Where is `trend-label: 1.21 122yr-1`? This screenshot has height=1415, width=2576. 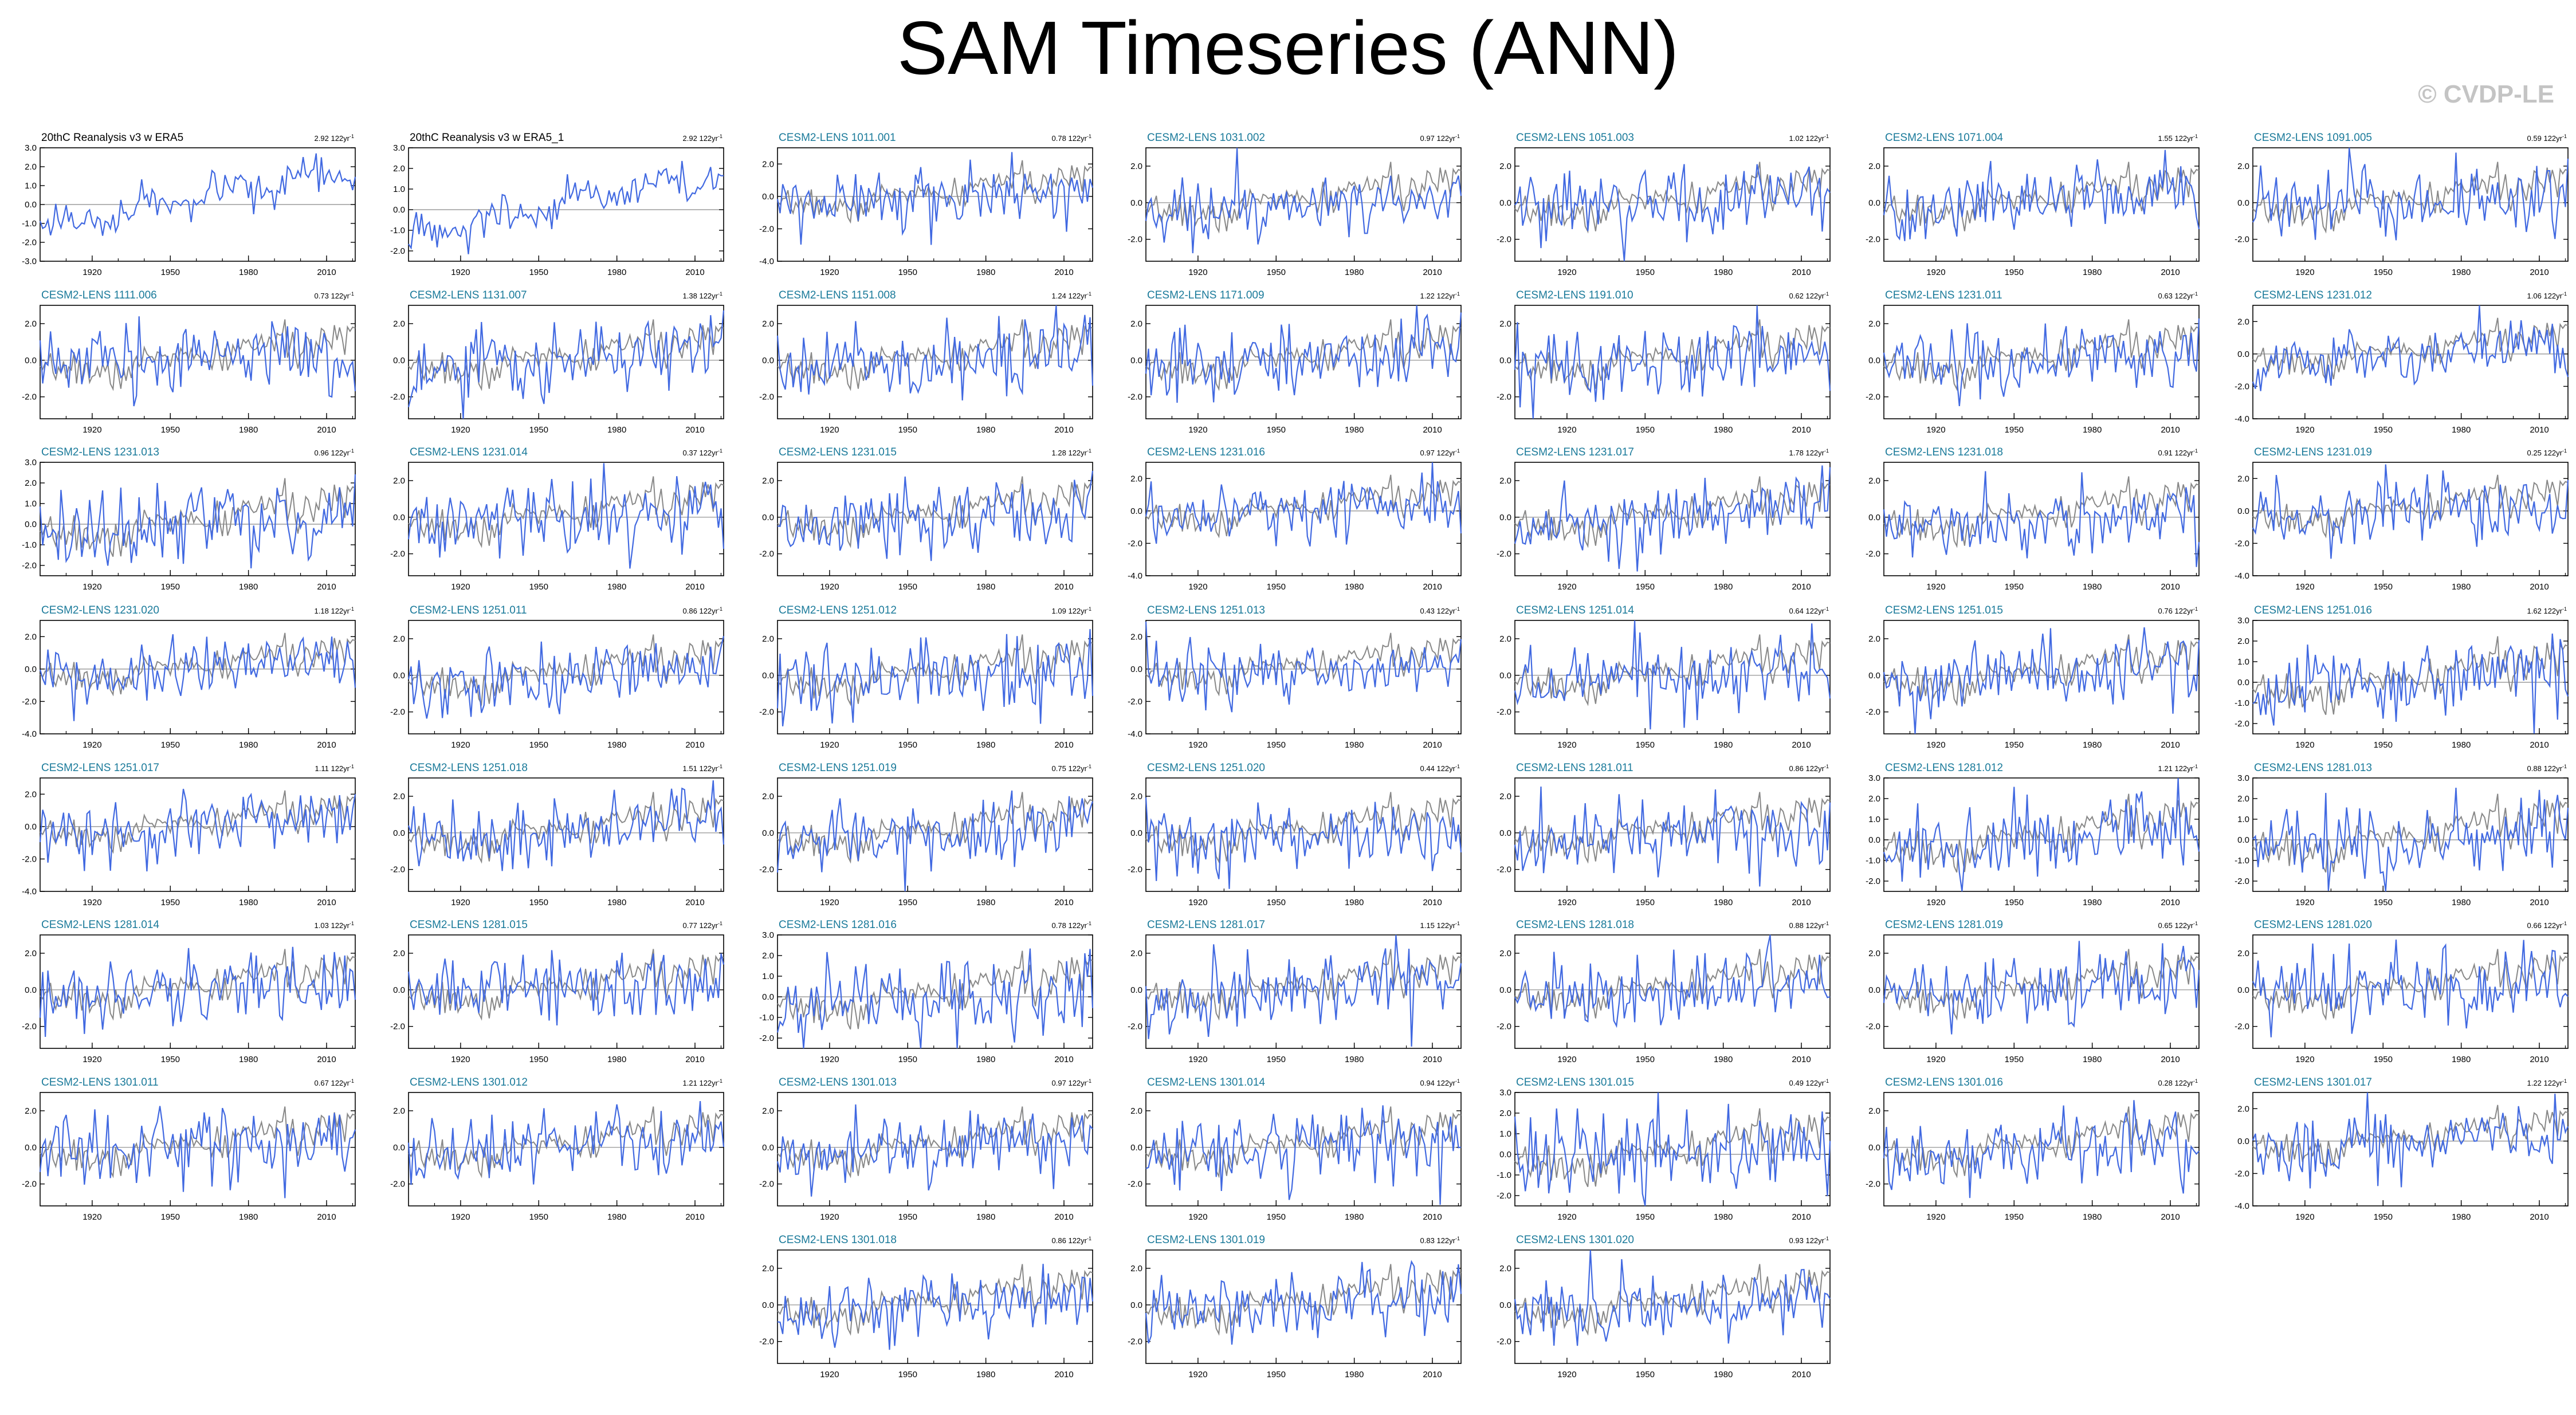 trend-label: 1.21 122yr-1 is located at coordinates (703, 1082).